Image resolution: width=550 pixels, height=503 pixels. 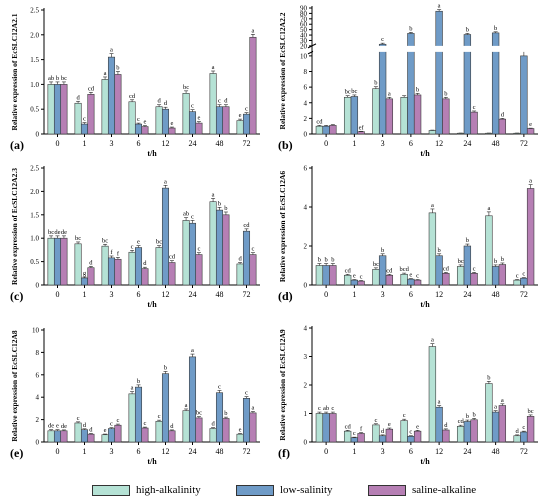 I want to click on legend-label-low-salinity: low-salinity, so click(x=306, y=490).